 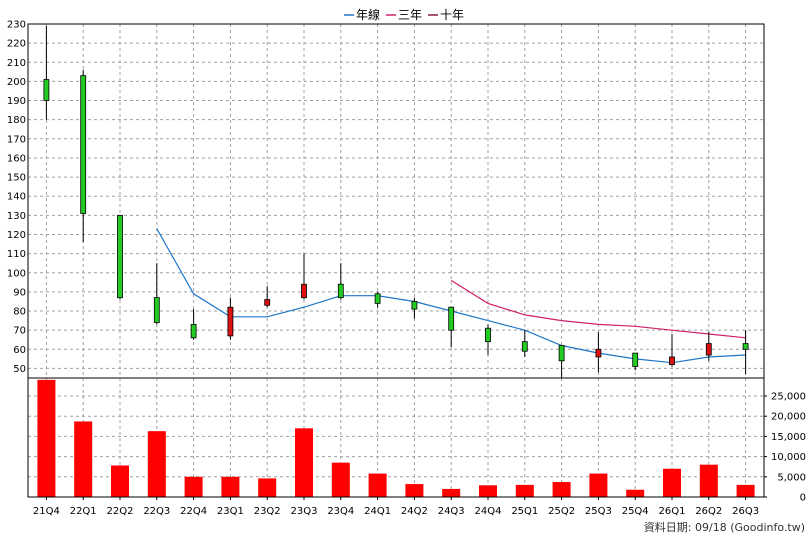 What do you see at coordinates (452, 15) in the screenshot?
I see `legend-label-2: 十年` at bounding box center [452, 15].